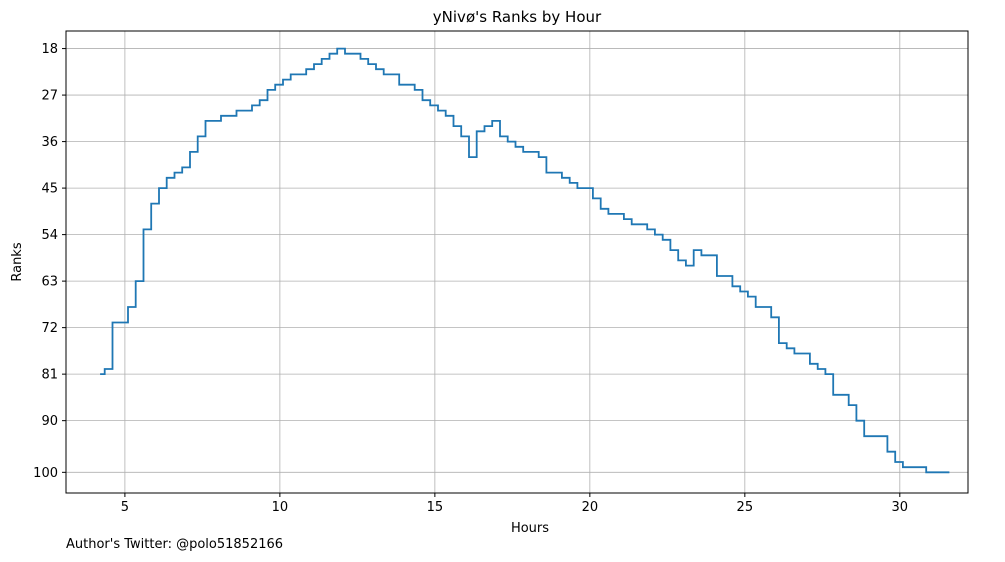 The width and height of the screenshot is (1005, 562). Describe the element at coordinates (530, 528) in the screenshot. I see `x-axis-title: Hours` at that location.